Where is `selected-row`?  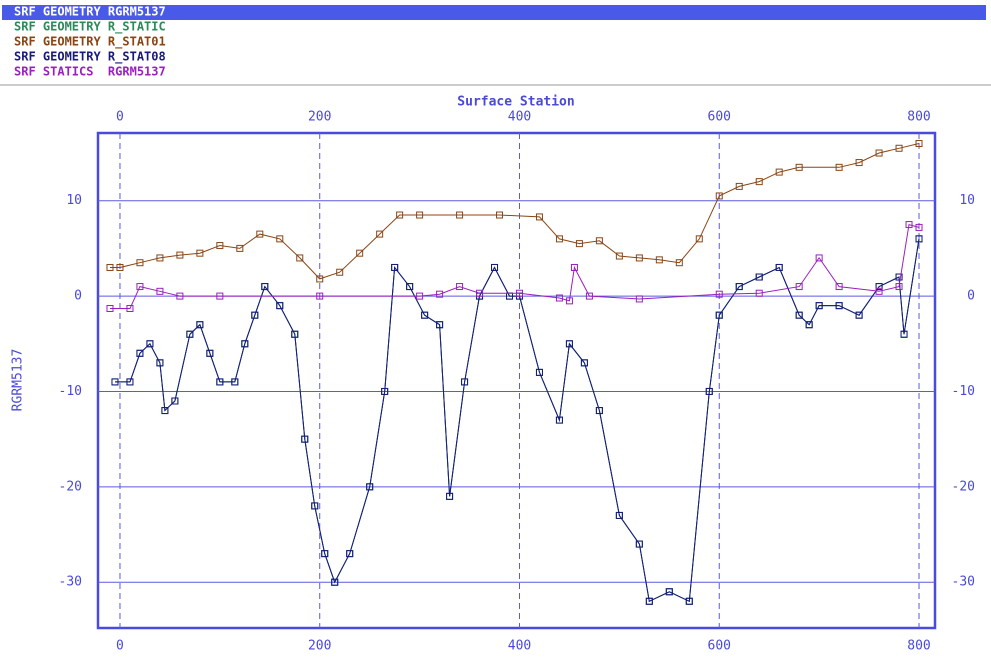 selected-row is located at coordinates (494, 12).